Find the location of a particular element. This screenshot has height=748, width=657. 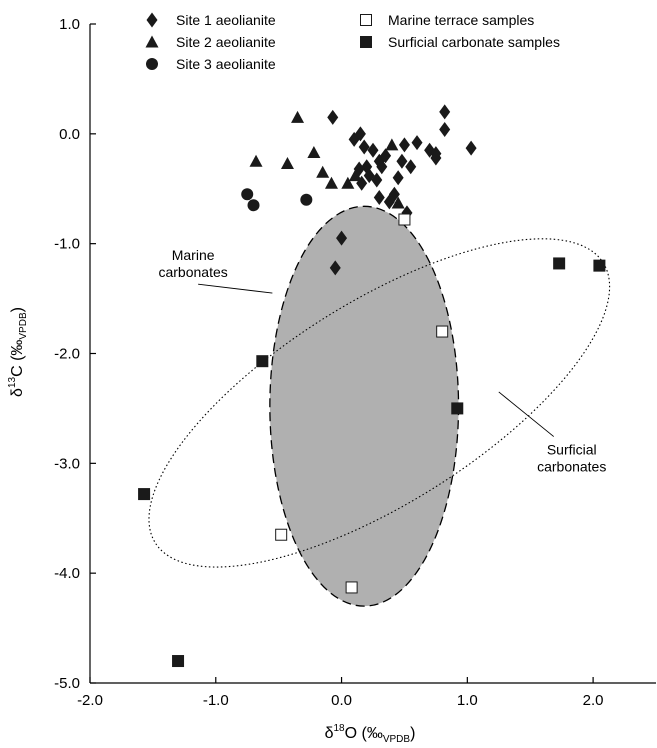

x-axis-title: δ18O (‰VPDB) is located at coordinates (370, 734).